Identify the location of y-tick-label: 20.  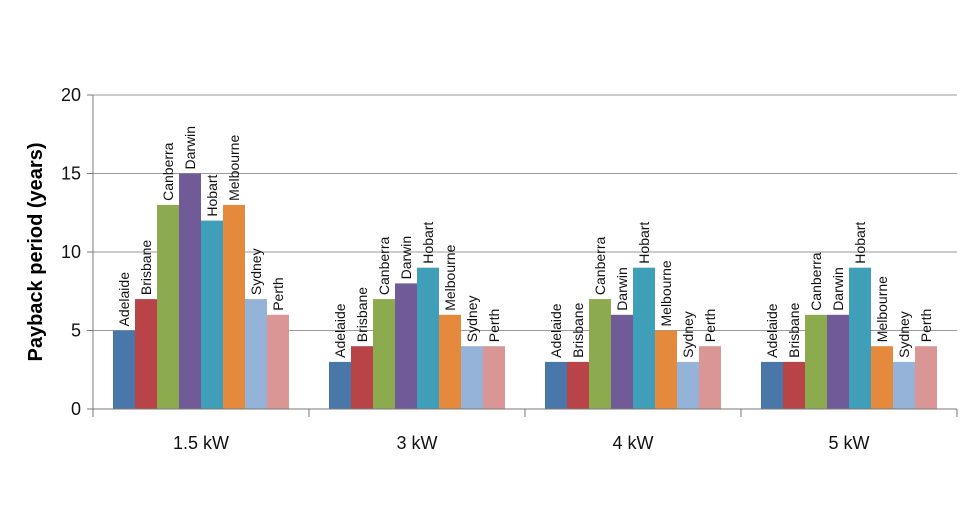
(71, 95).